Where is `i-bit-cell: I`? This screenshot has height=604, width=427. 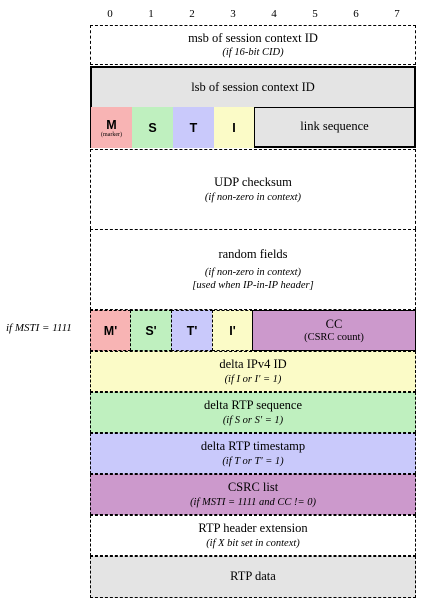
i-bit-cell: I is located at coordinates (234, 127).